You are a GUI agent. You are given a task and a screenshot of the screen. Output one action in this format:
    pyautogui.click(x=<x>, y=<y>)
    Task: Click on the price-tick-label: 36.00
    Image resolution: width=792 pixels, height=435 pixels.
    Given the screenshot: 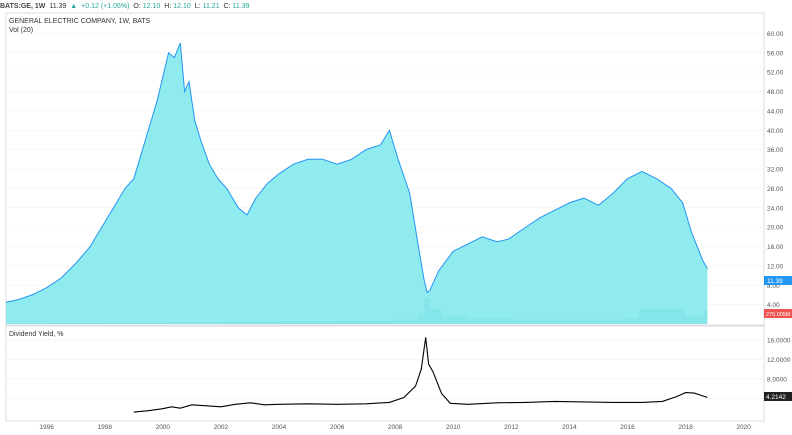 What is the action you would take?
    pyautogui.click(x=775, y=150)
    